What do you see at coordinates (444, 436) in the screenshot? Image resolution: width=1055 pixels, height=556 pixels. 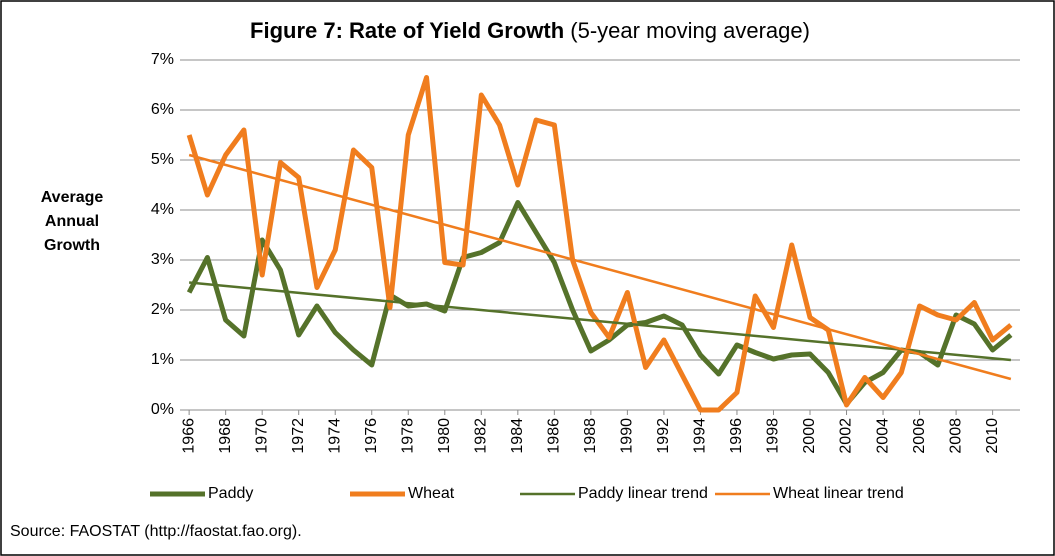 I see `x-tick-label: 1980` at bounding box center [444, 436].